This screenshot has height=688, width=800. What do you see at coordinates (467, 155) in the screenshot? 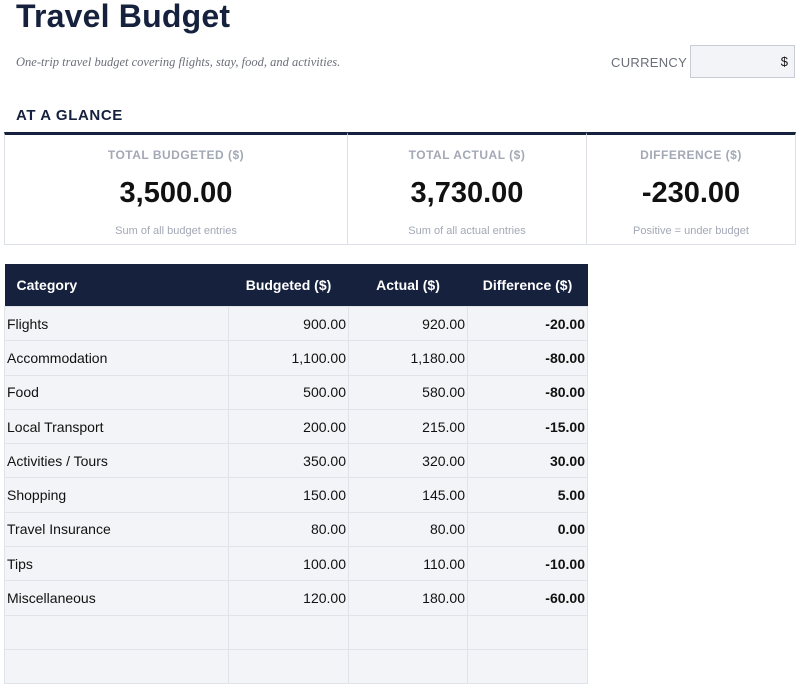
I see `kpi-label: TOTAL ACTUAL ($)` at bounding box center [467, 155].